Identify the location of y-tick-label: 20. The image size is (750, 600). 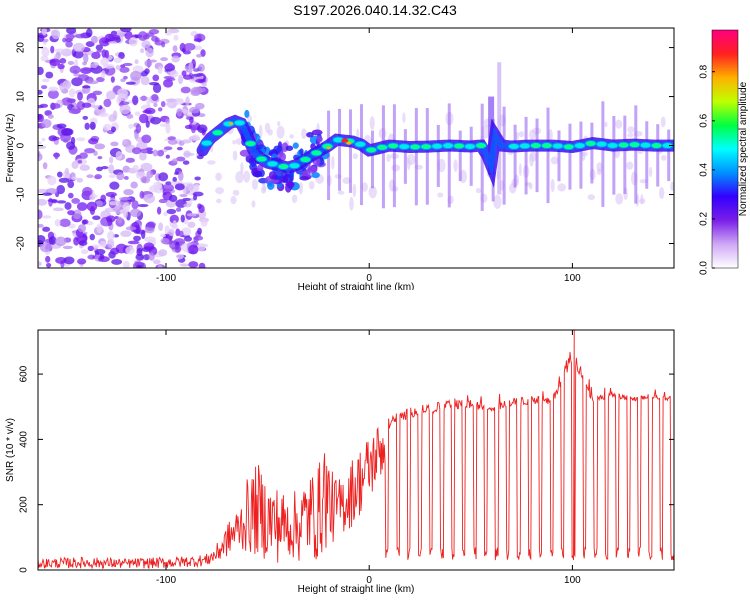
(21, 48).